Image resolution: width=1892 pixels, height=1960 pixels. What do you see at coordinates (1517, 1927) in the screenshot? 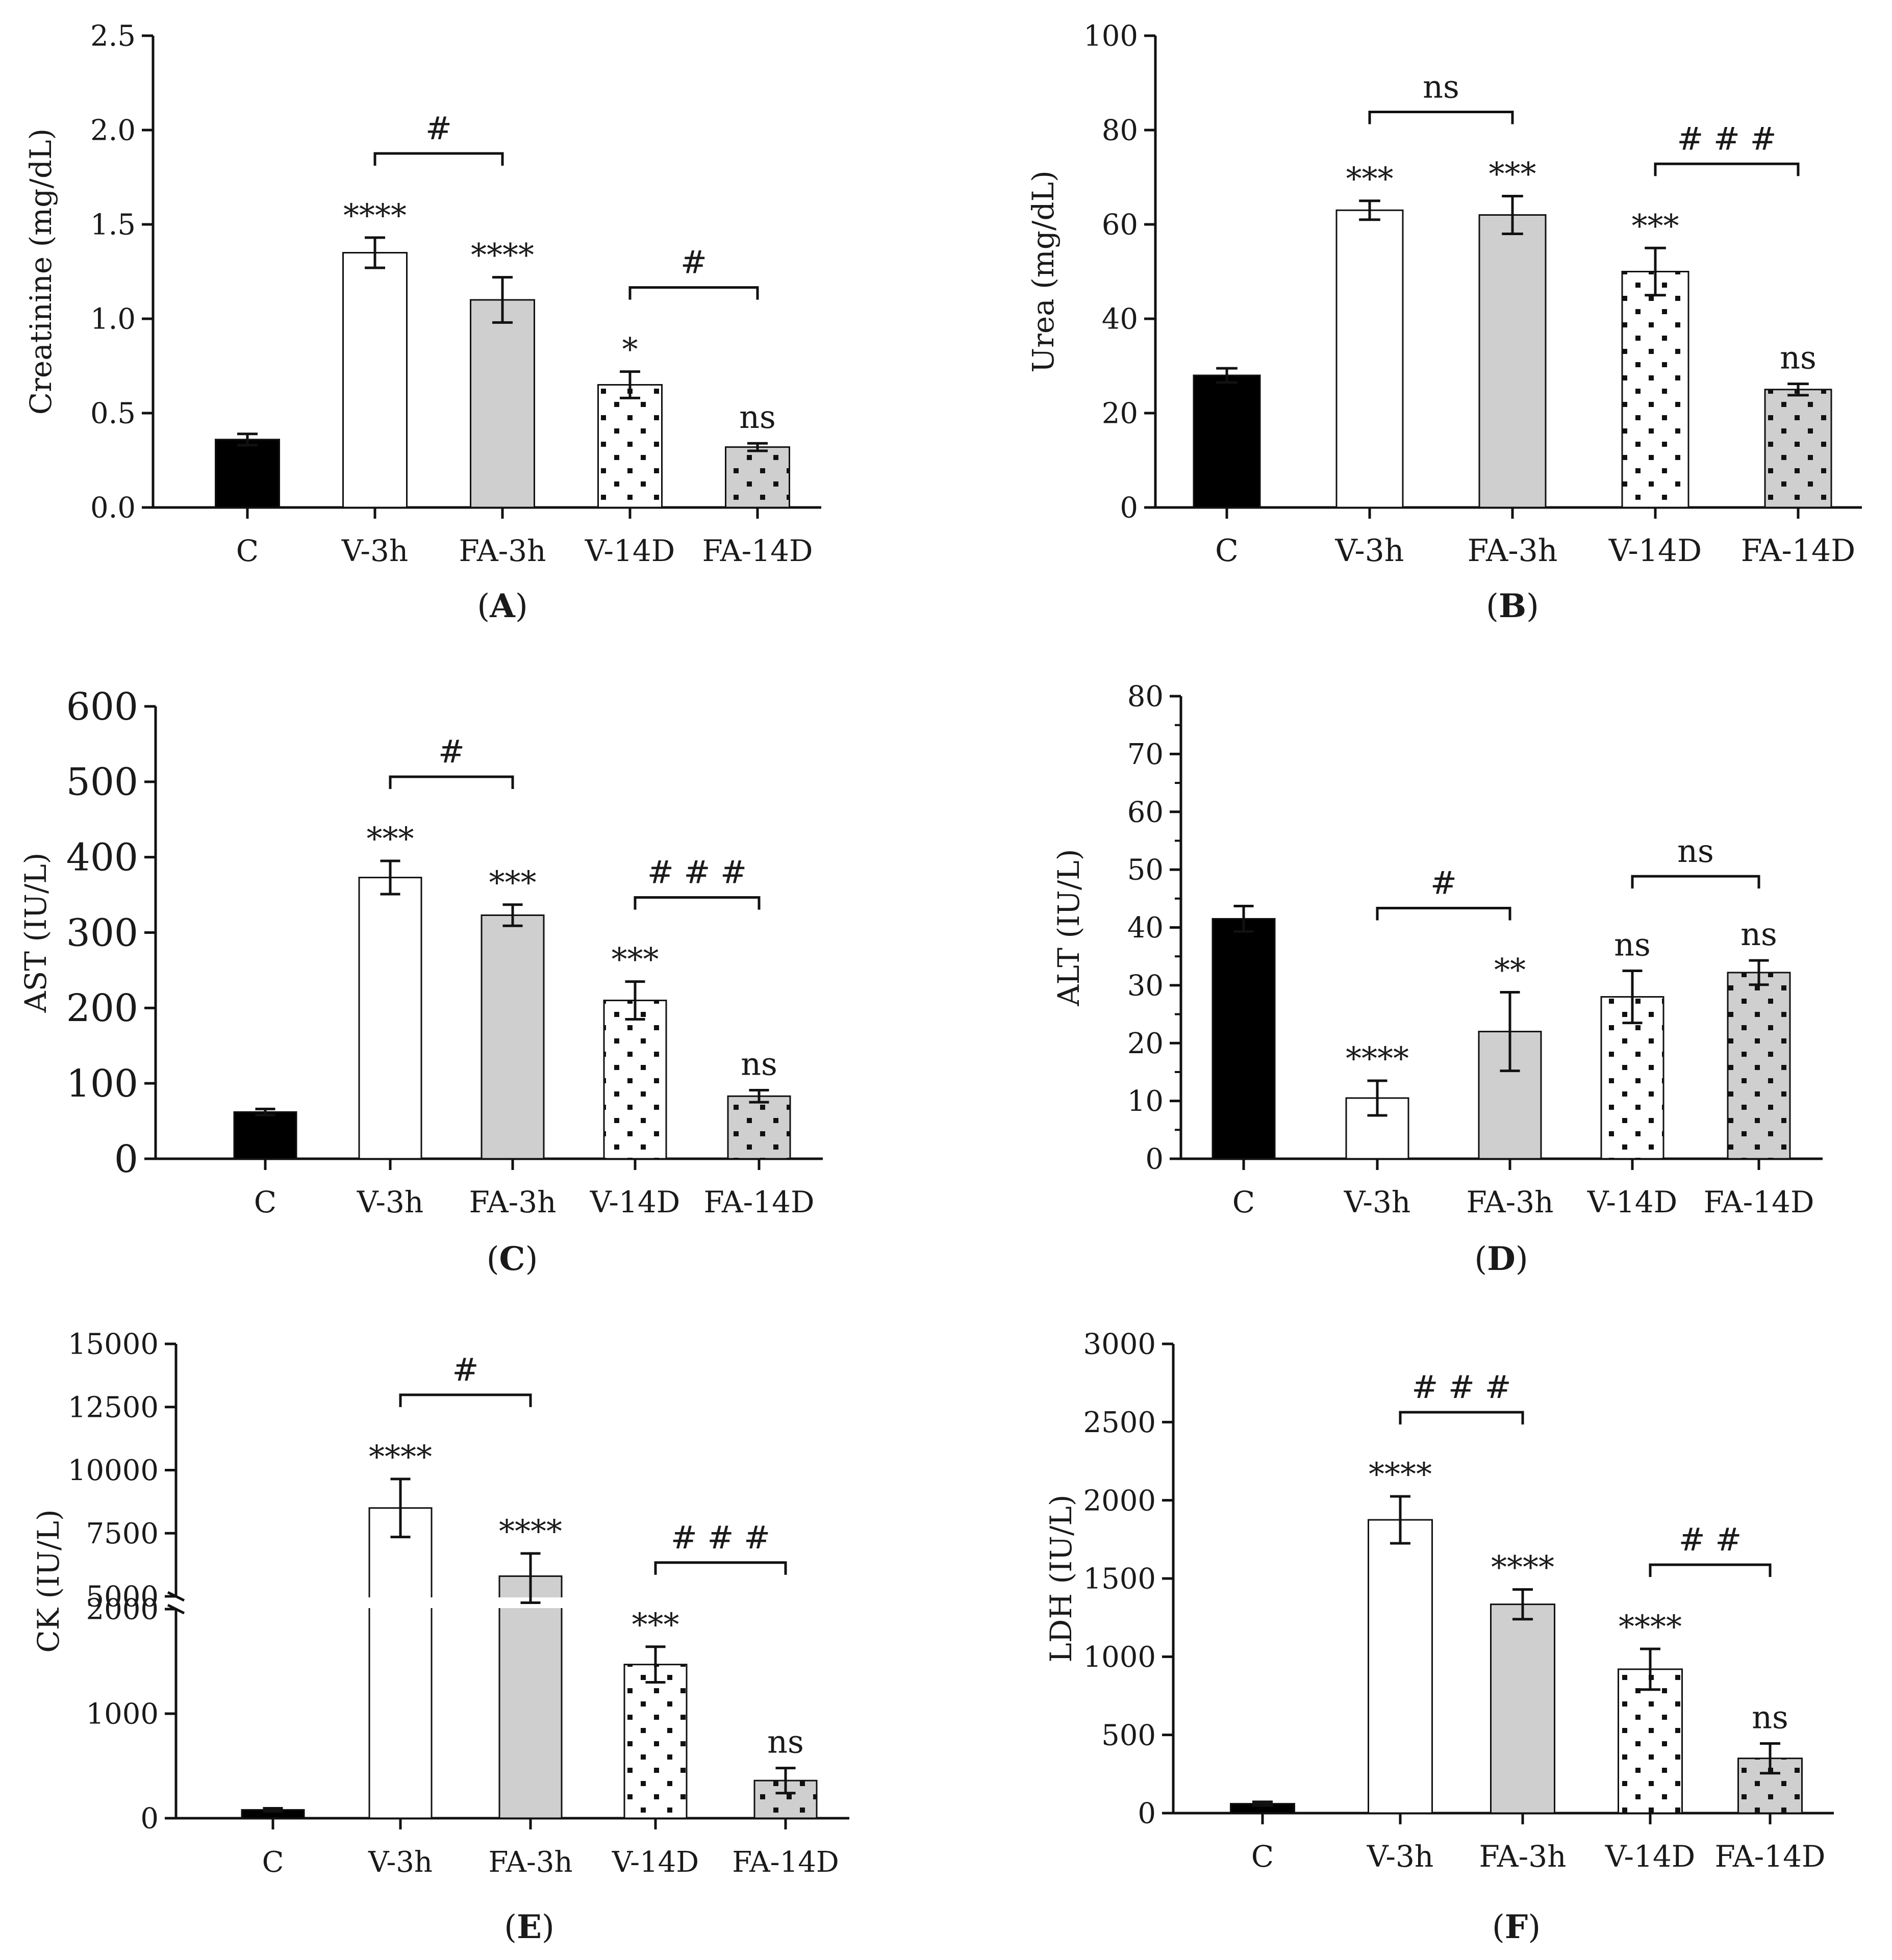
I see `panel-label-letter: F` at bounding box center [1517, 1927].